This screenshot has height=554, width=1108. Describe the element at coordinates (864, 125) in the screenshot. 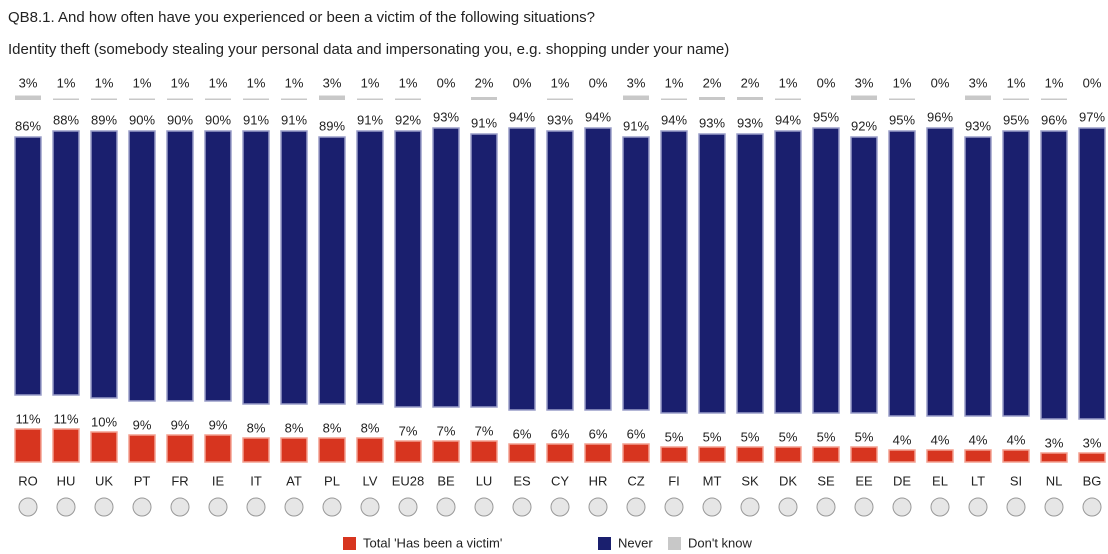

I see `value-label: 92%` at that location.